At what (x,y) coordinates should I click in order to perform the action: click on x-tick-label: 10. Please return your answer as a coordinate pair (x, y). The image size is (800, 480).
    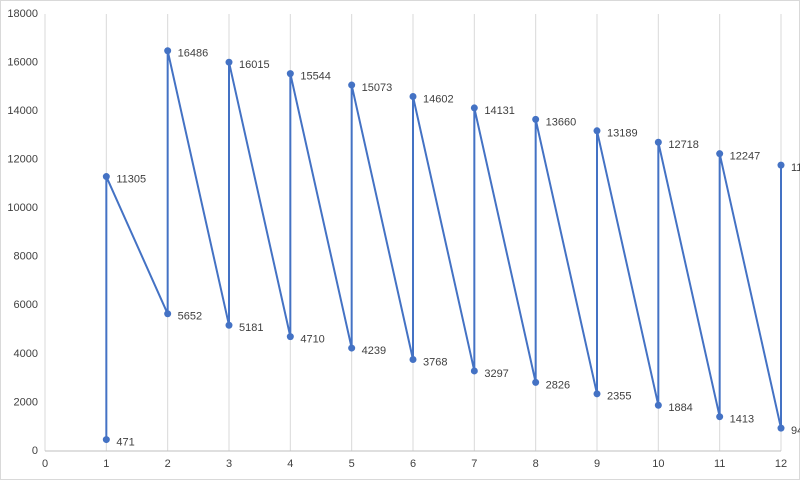
    Looking at the image, I should click on (658, 464).